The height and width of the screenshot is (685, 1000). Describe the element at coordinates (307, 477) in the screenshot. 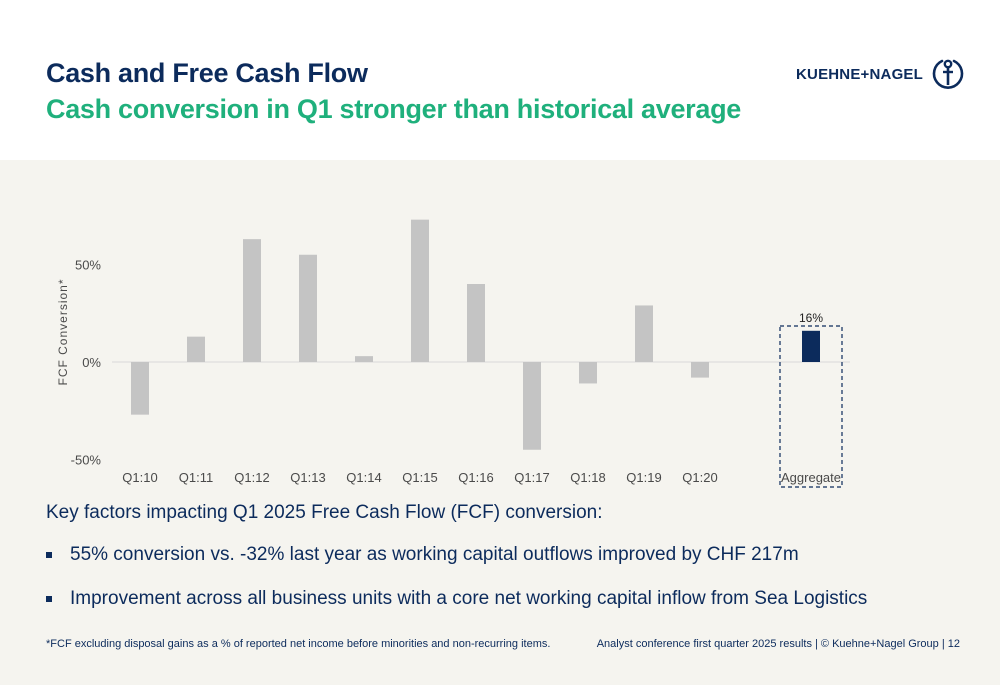

I see `x-tick-label: Q1:13` at that location.